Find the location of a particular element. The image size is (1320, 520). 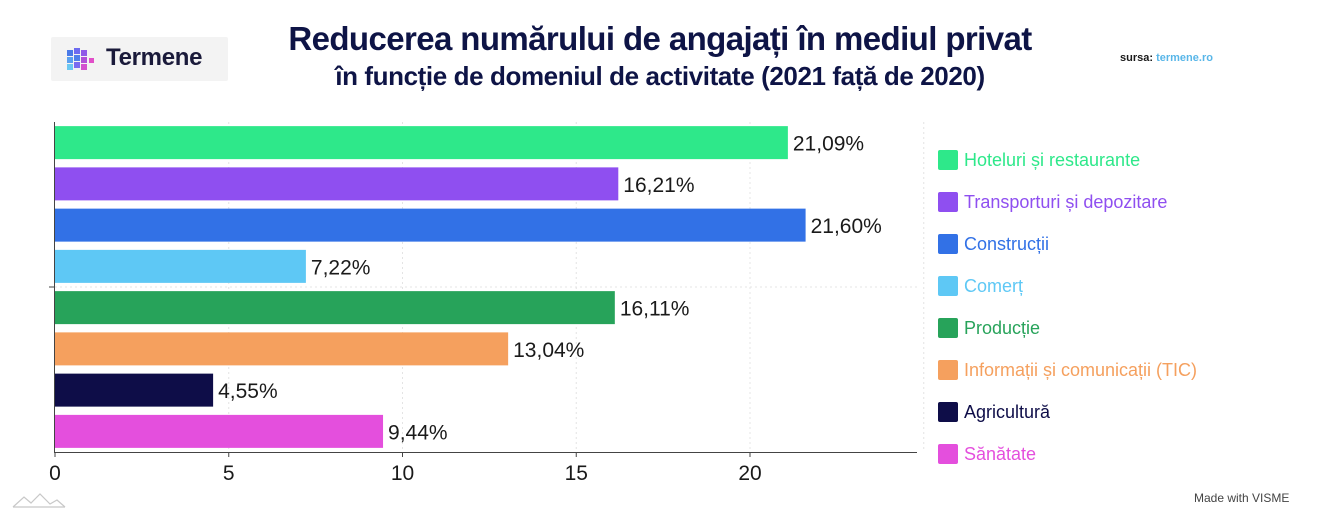

watermark: Made with VISME is located at coordinates (1242, 498).